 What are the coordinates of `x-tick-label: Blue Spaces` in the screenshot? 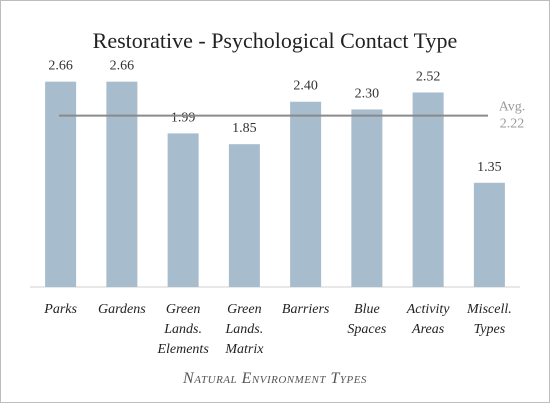 It's located at (366, 319).